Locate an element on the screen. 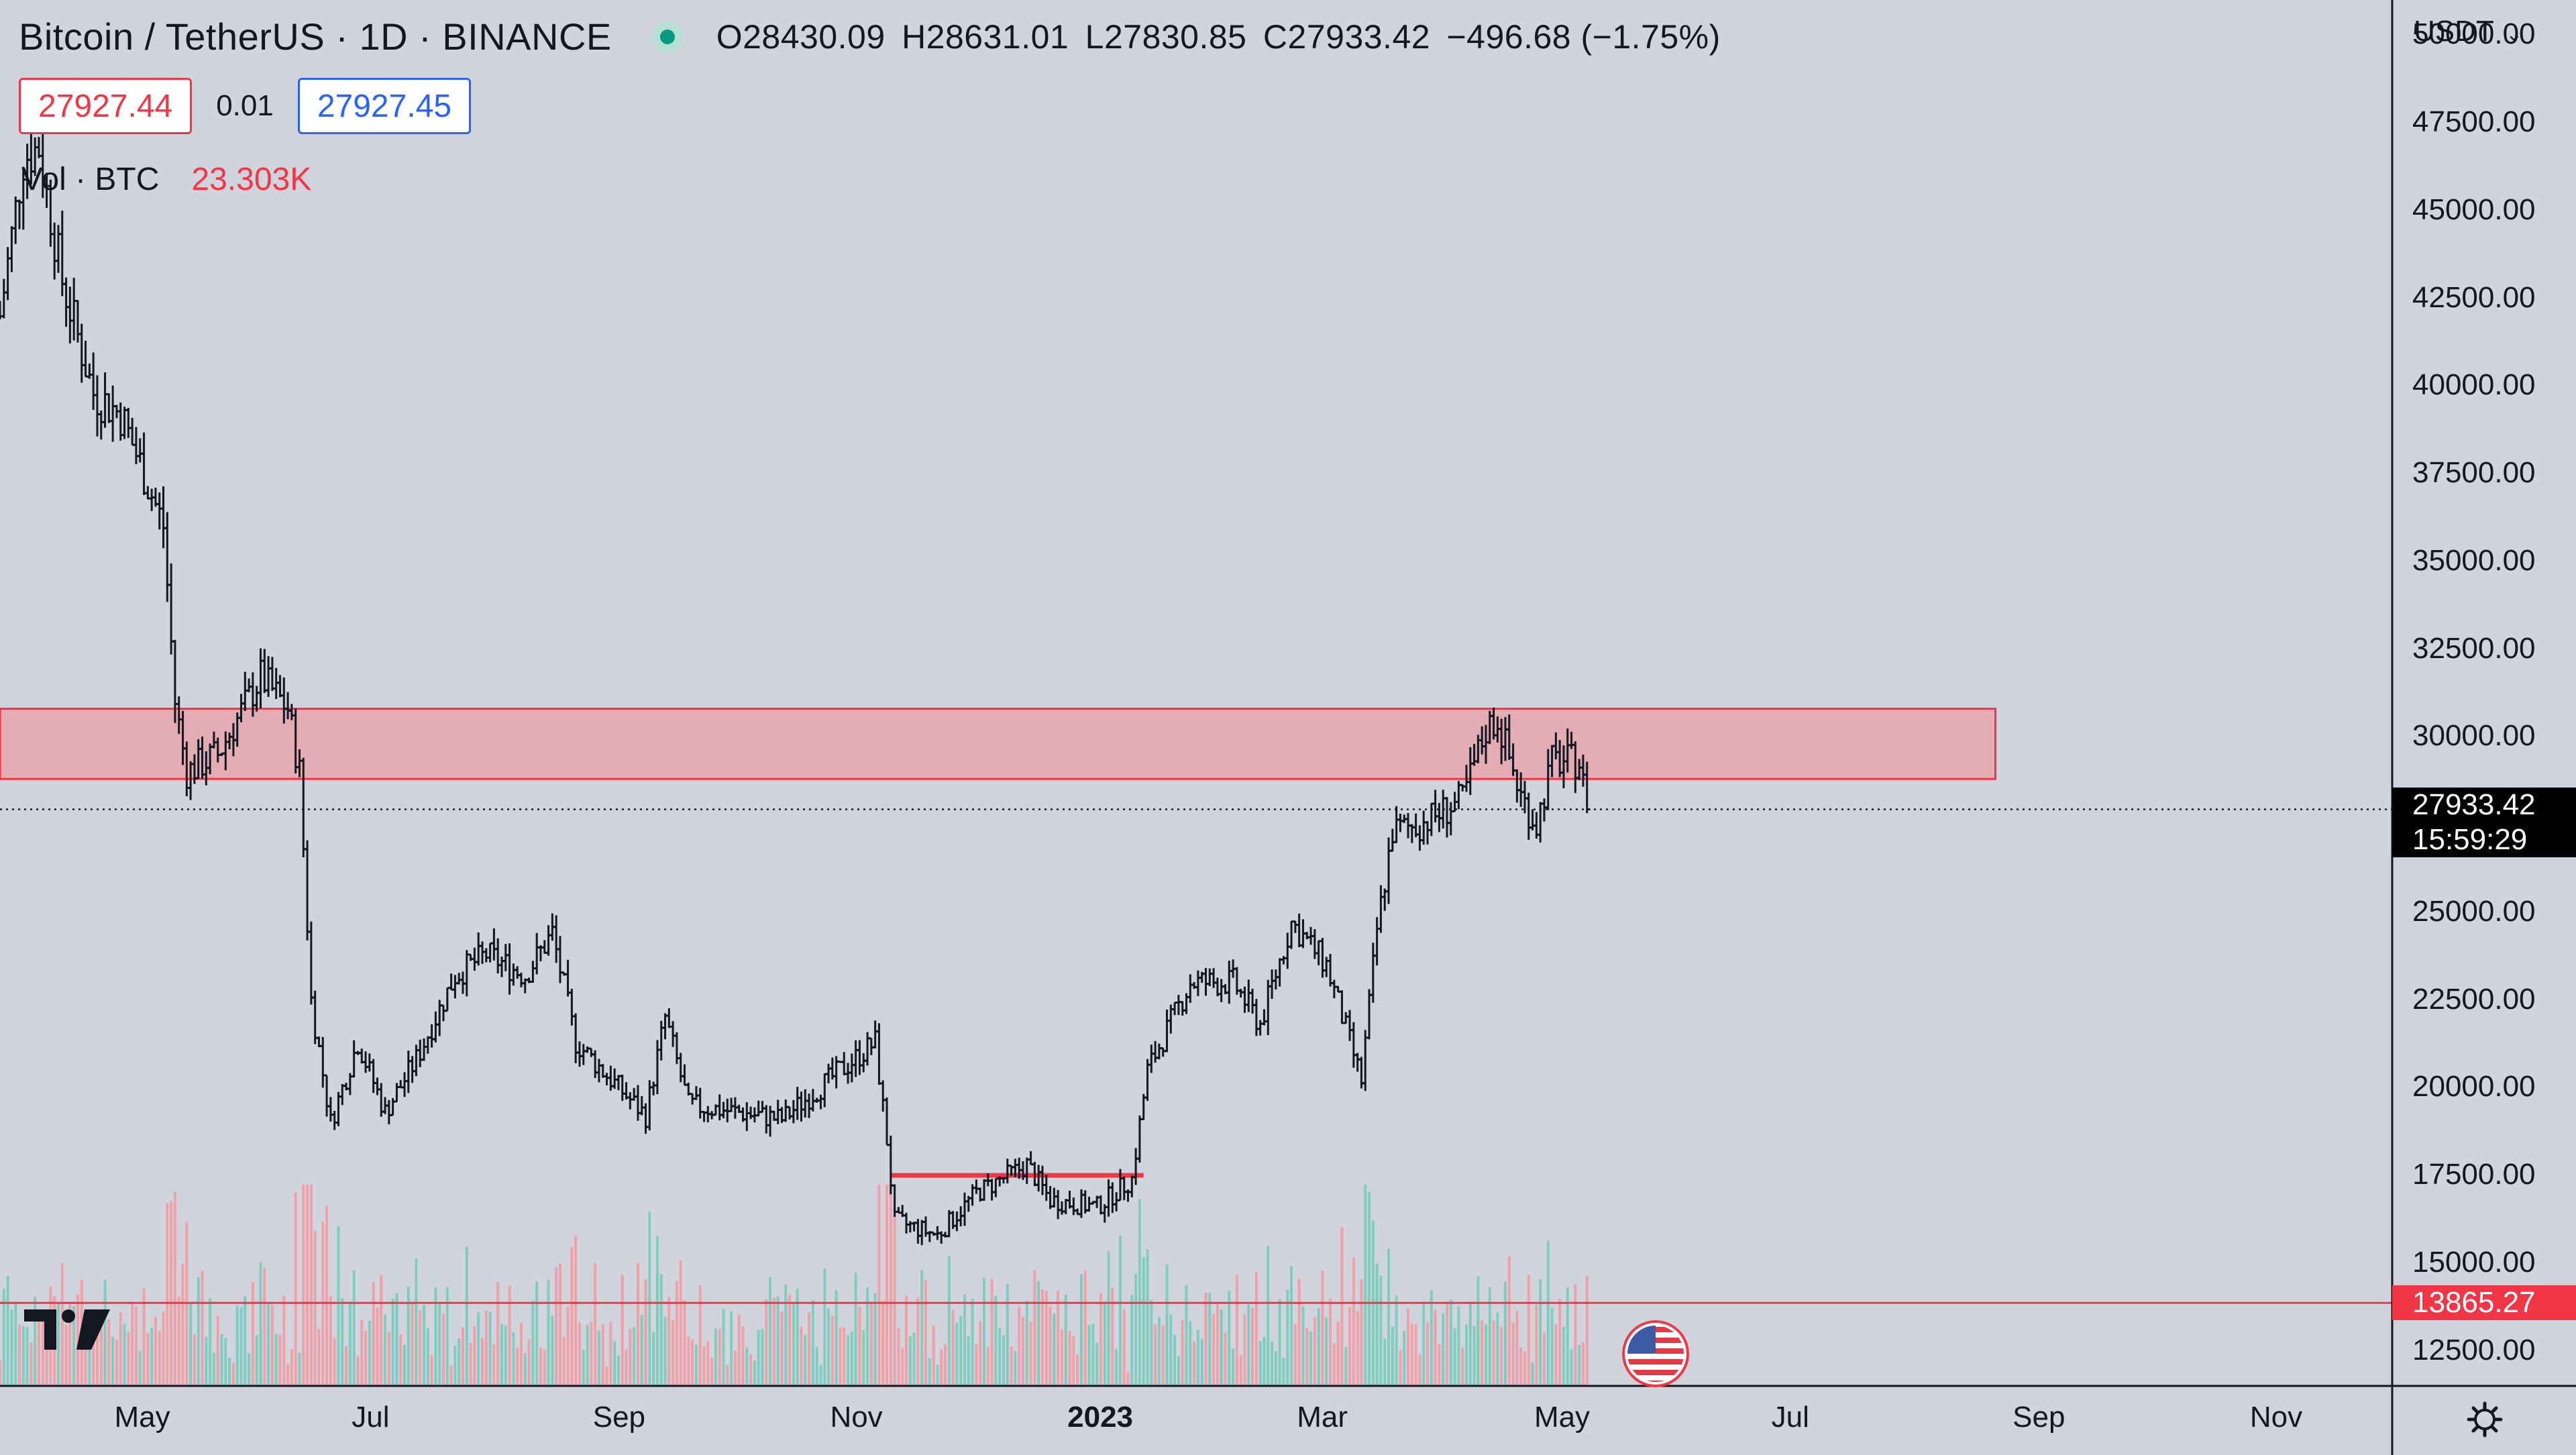 The image size is (2576, 1455). tradingview-logo is located at coordinates (67, 1329).